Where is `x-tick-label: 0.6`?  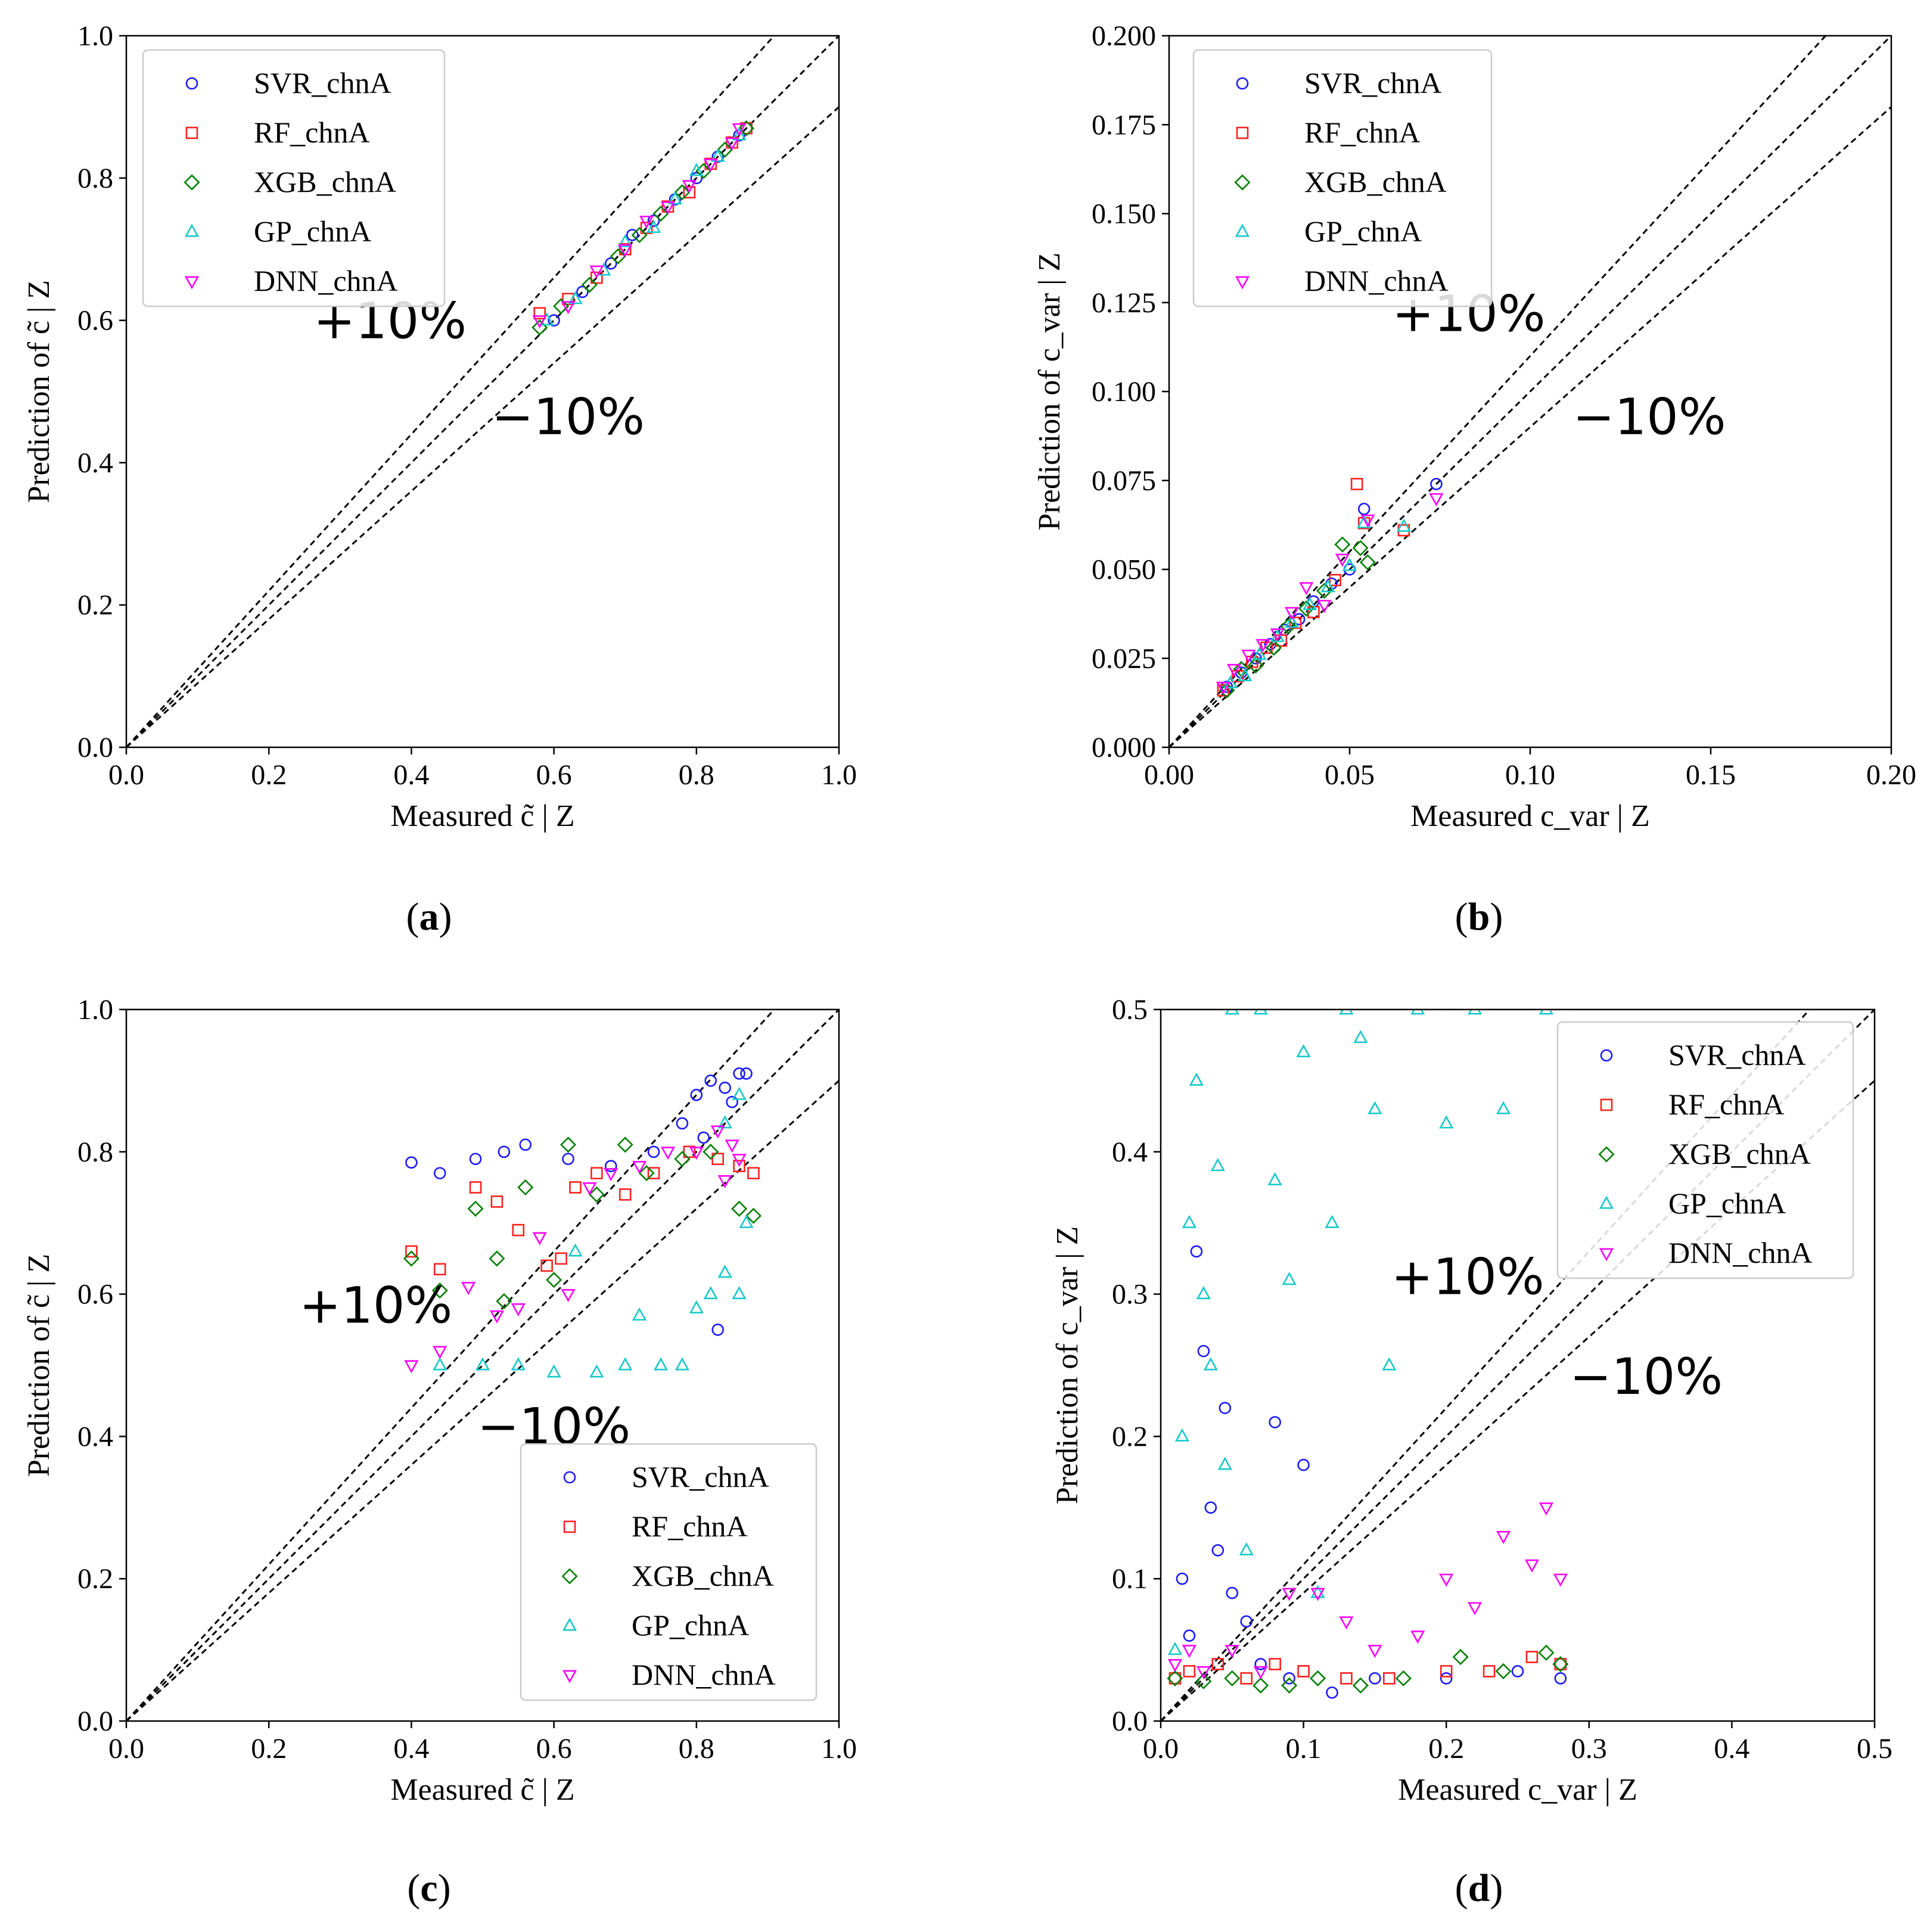 x-tick-label: 0.6 is located at coordinates (554, 775).